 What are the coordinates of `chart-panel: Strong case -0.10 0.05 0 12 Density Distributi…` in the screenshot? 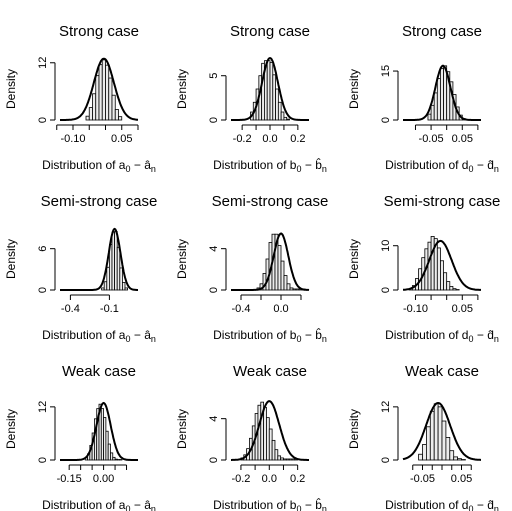 It's located at (80, 98).